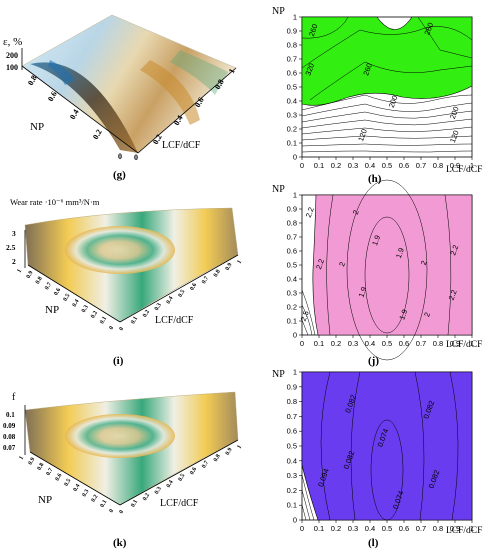 The image size is (491, 550). Describe the element at coordinates (199, 72) in the screenshot. I see `surface-g-band2` at that location.